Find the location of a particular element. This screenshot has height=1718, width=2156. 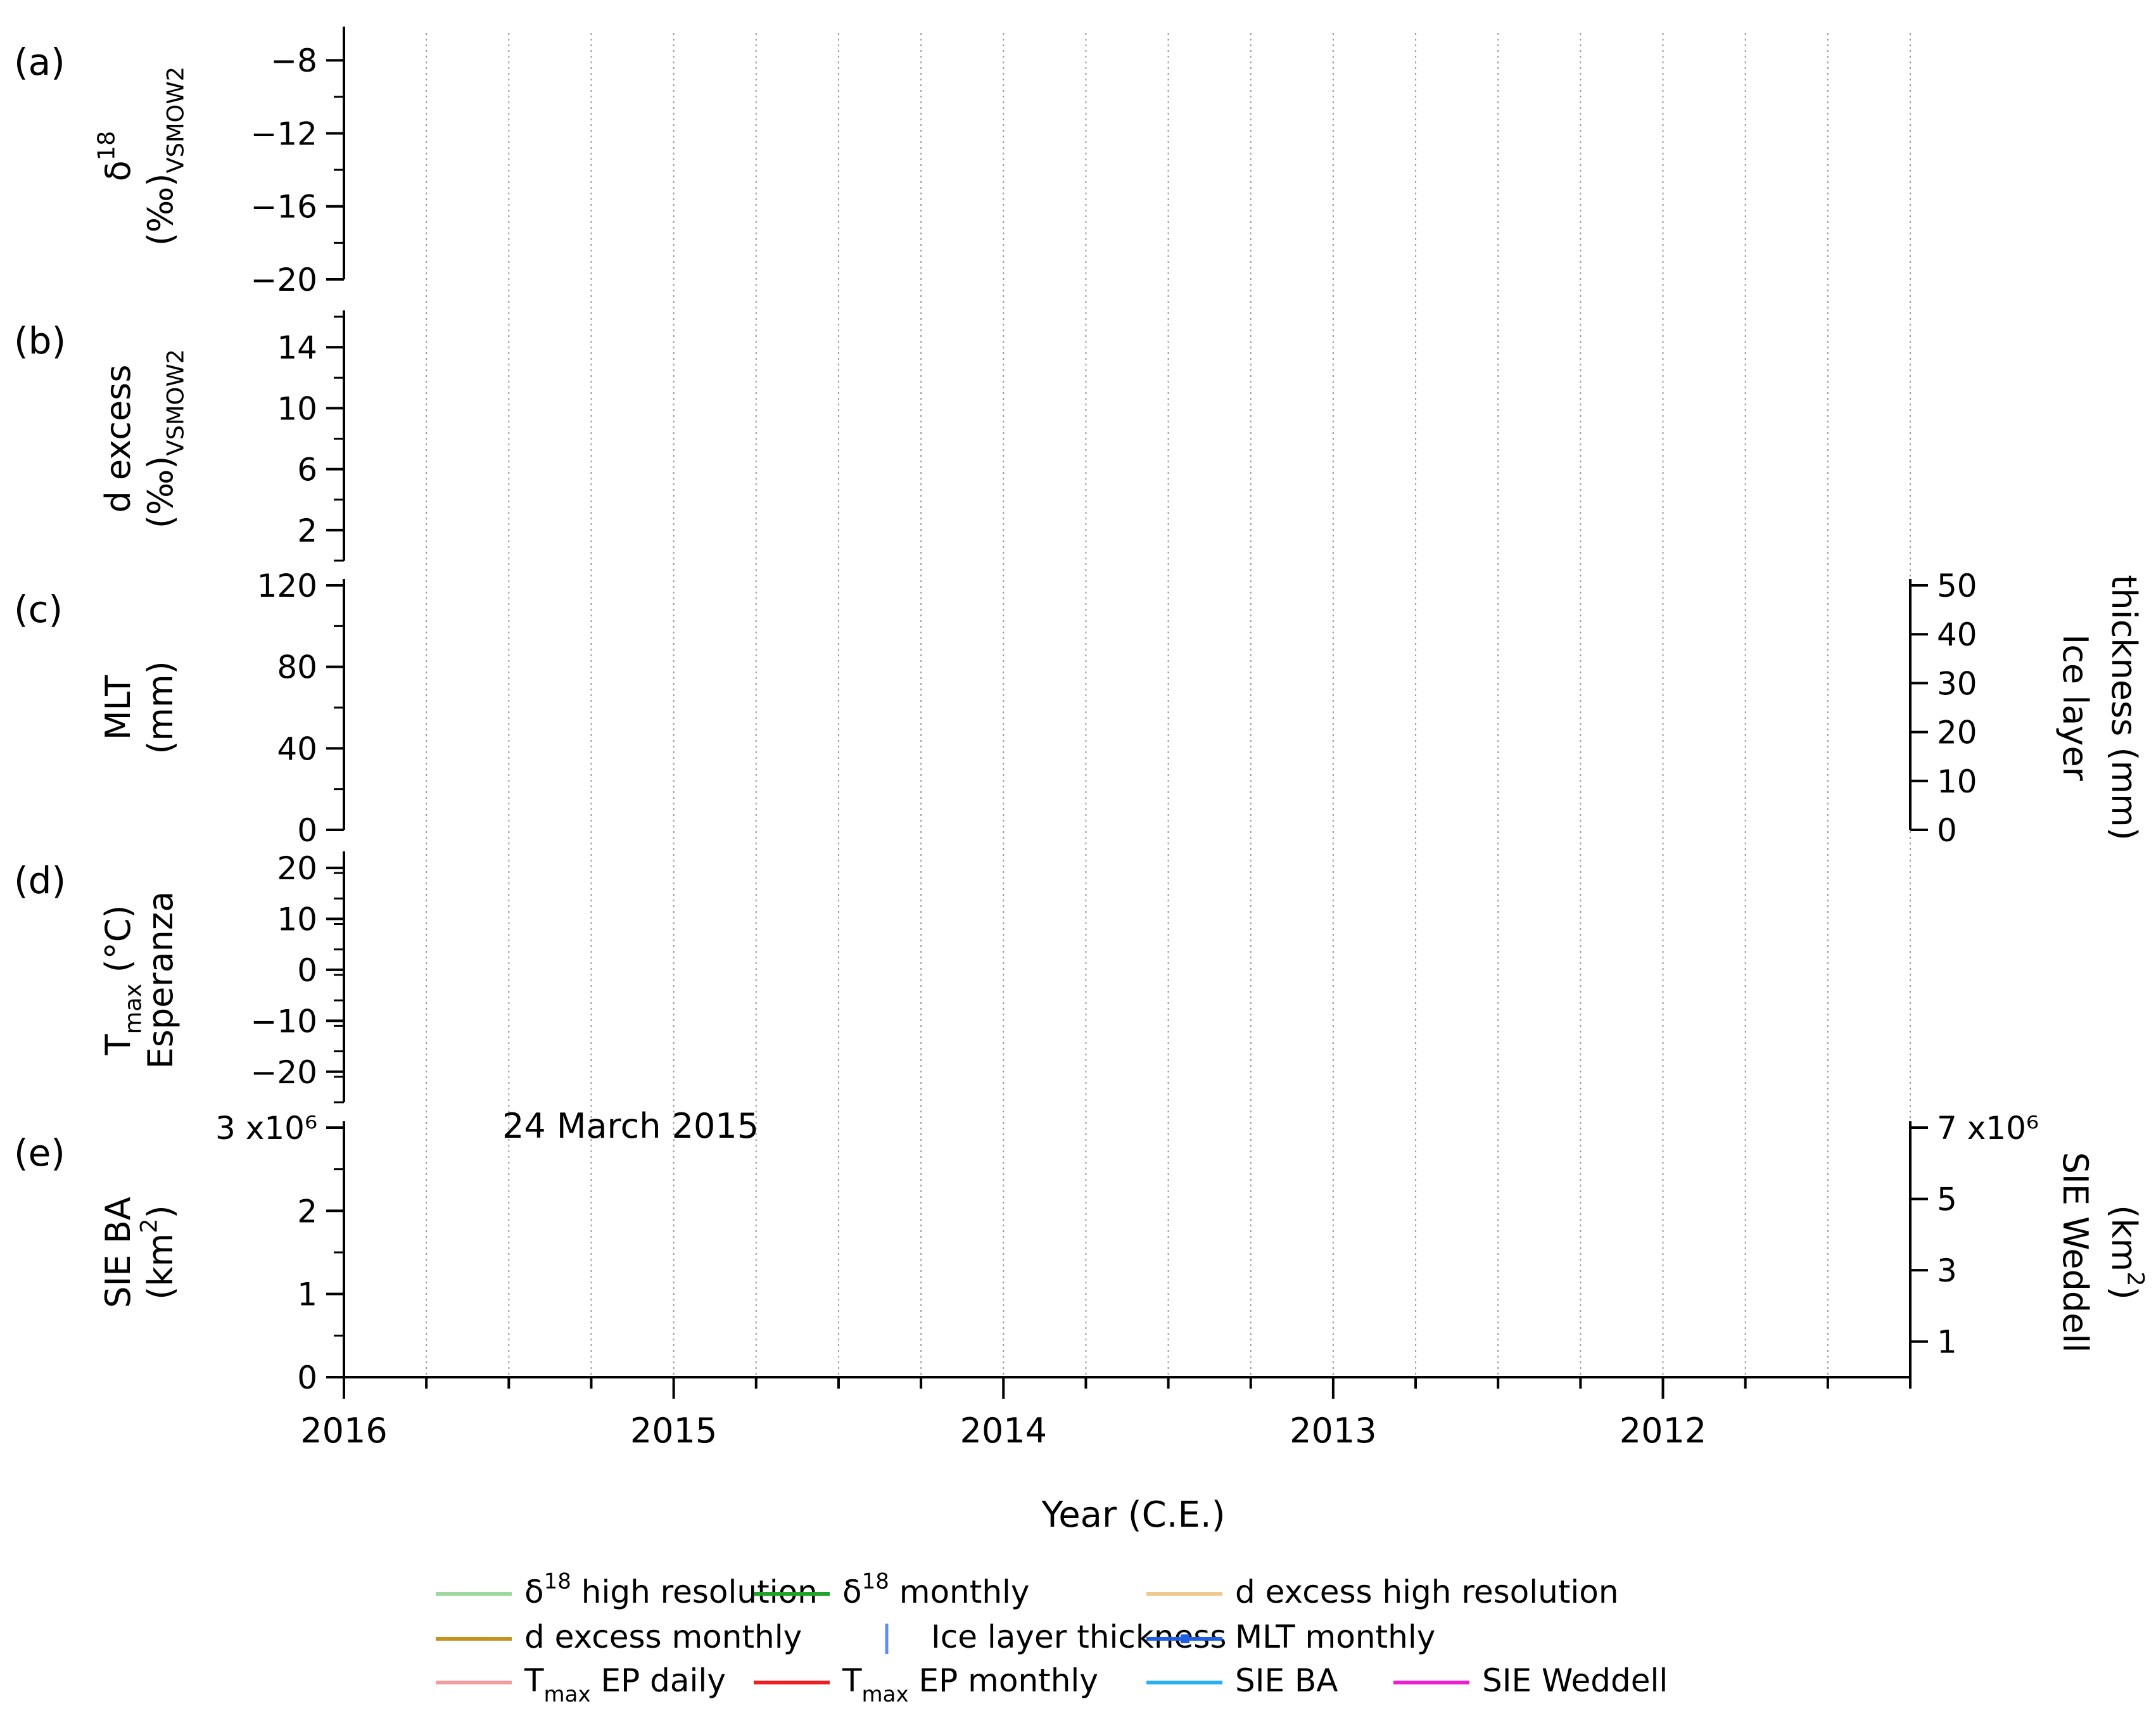

legend-label: SIE Weddell is located at coordinates (1575, 1680).